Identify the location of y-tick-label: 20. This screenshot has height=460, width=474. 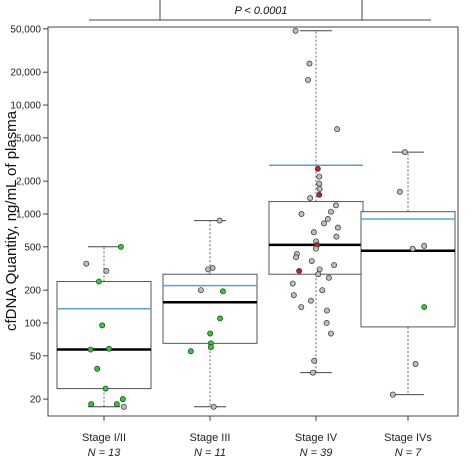
(36, 400).